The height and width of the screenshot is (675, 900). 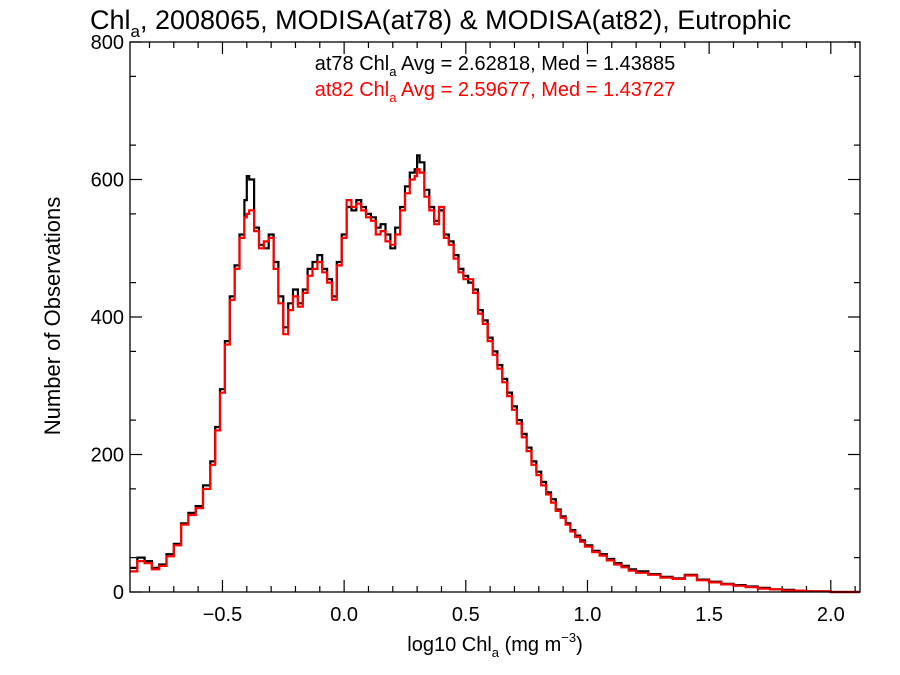 What do you see at coordinates (222, 615) in the screenshot?
I see `x-tick-label: −0.5` at bounding box center [222, 615].